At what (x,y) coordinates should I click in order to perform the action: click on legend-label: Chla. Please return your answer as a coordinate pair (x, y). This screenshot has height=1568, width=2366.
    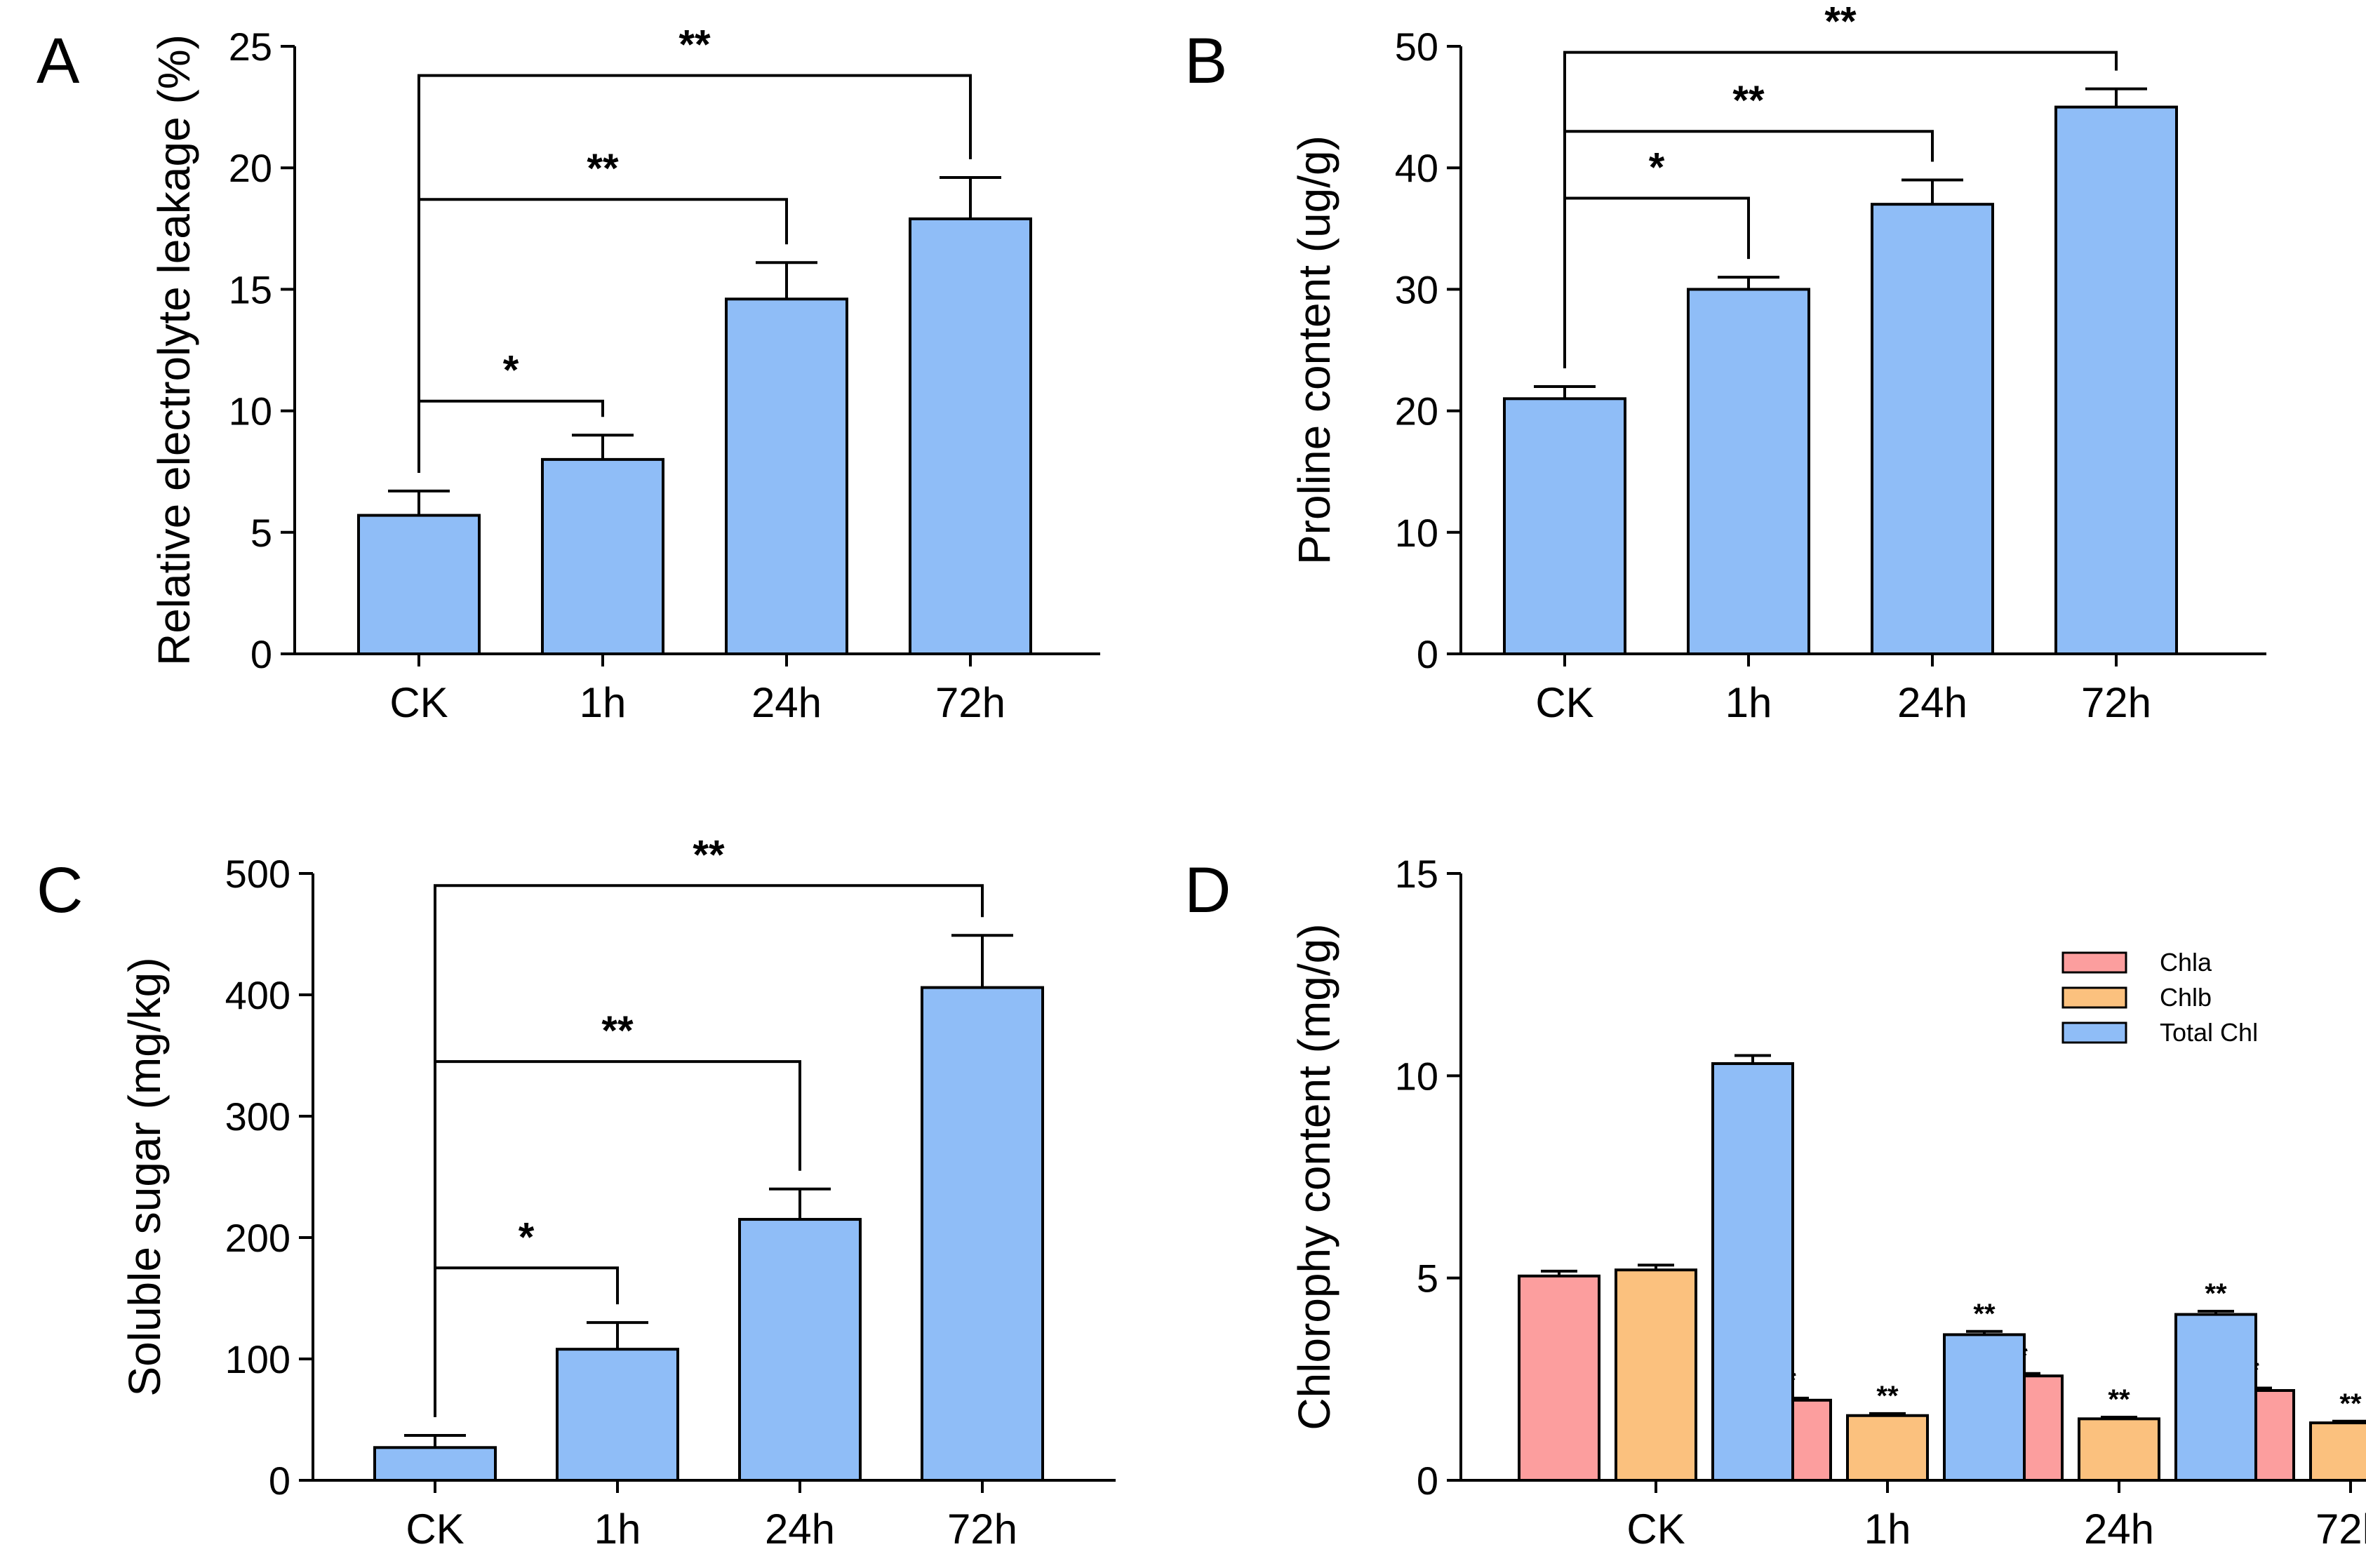
    Looking at the image, I should click on (2186, 963).